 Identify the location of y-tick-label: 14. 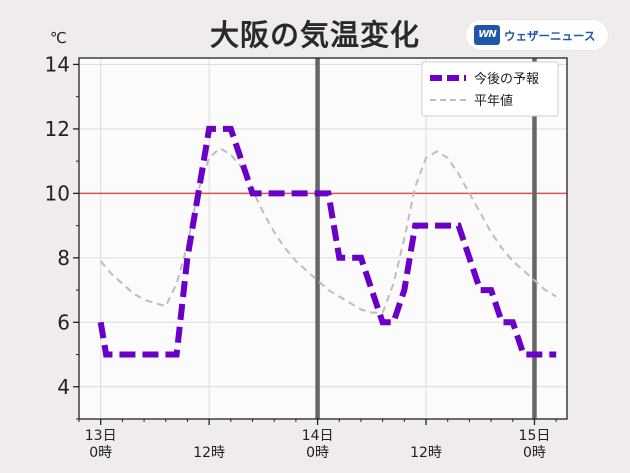
(57, 64).